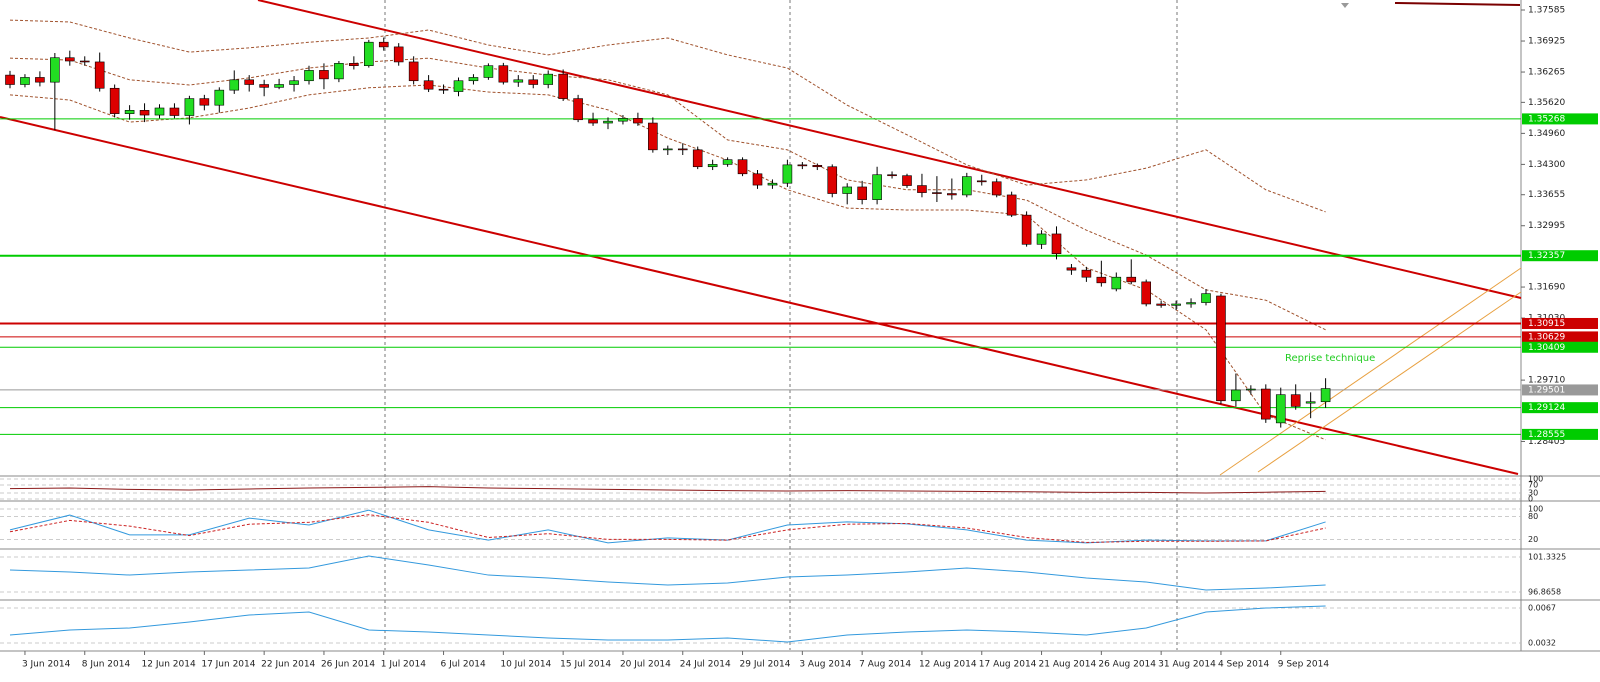  I want to click on x-tick-label: 4 Sep 2014, so click(1244, 665).